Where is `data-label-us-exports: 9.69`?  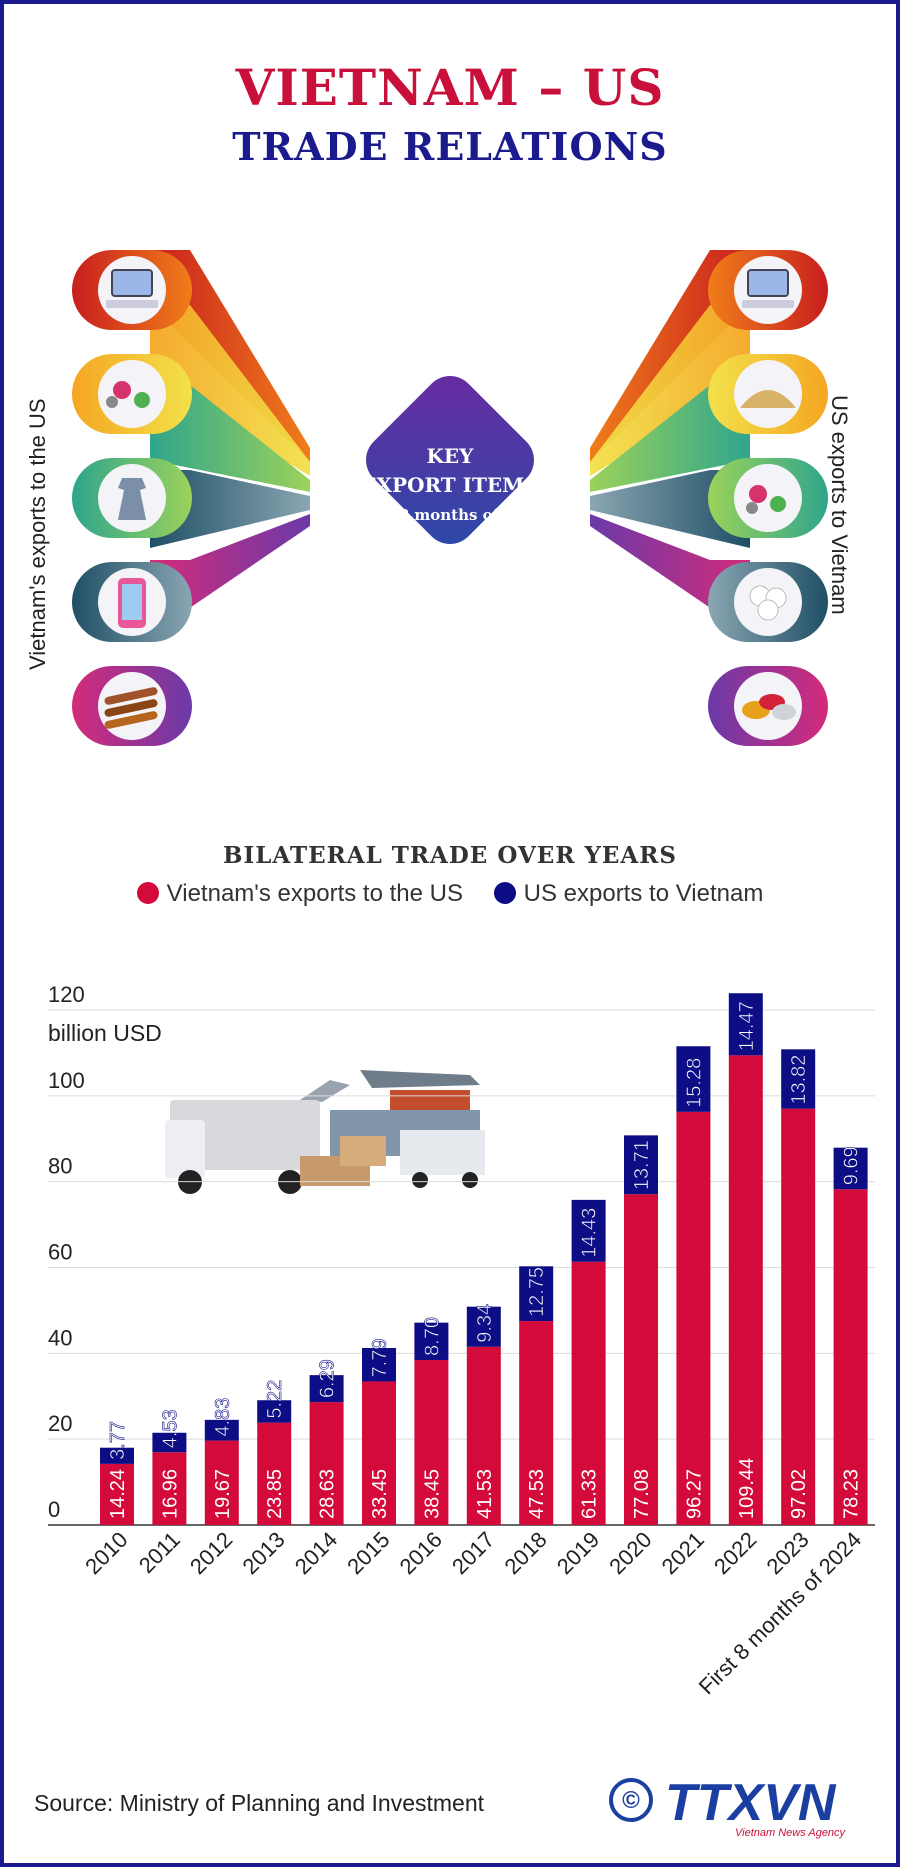
data-label-us-exports: 9.69 is located at coordinates (852, 1165).